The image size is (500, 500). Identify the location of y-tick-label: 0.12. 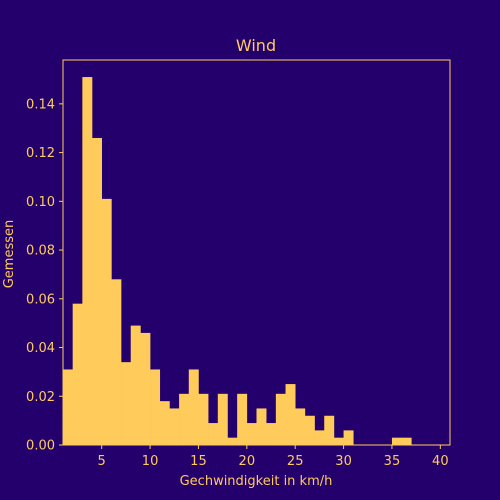
(40, 153).